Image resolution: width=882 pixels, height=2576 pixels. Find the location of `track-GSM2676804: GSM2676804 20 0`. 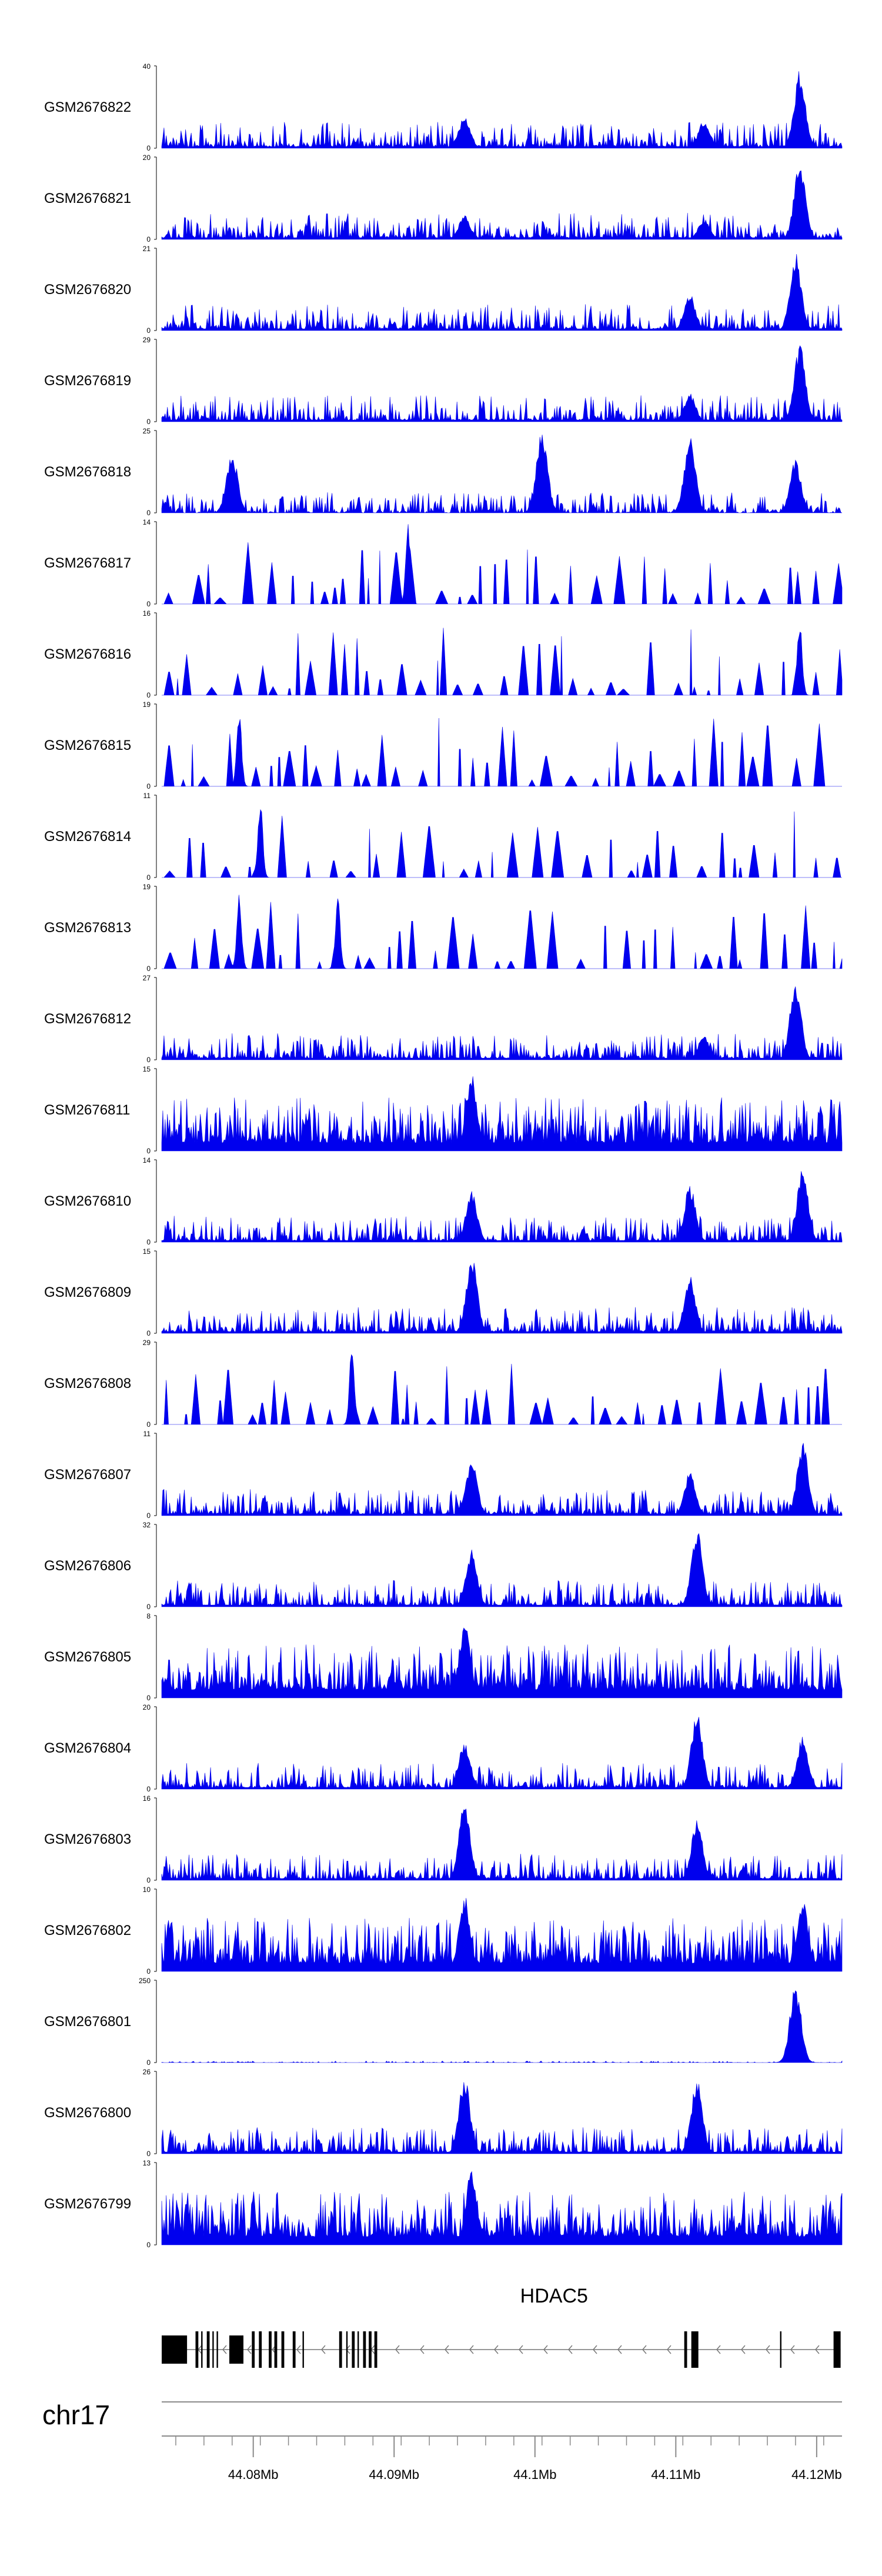

track-GSM2676804: GSM2676804 20 0 is located at coordinates (443, 1748).